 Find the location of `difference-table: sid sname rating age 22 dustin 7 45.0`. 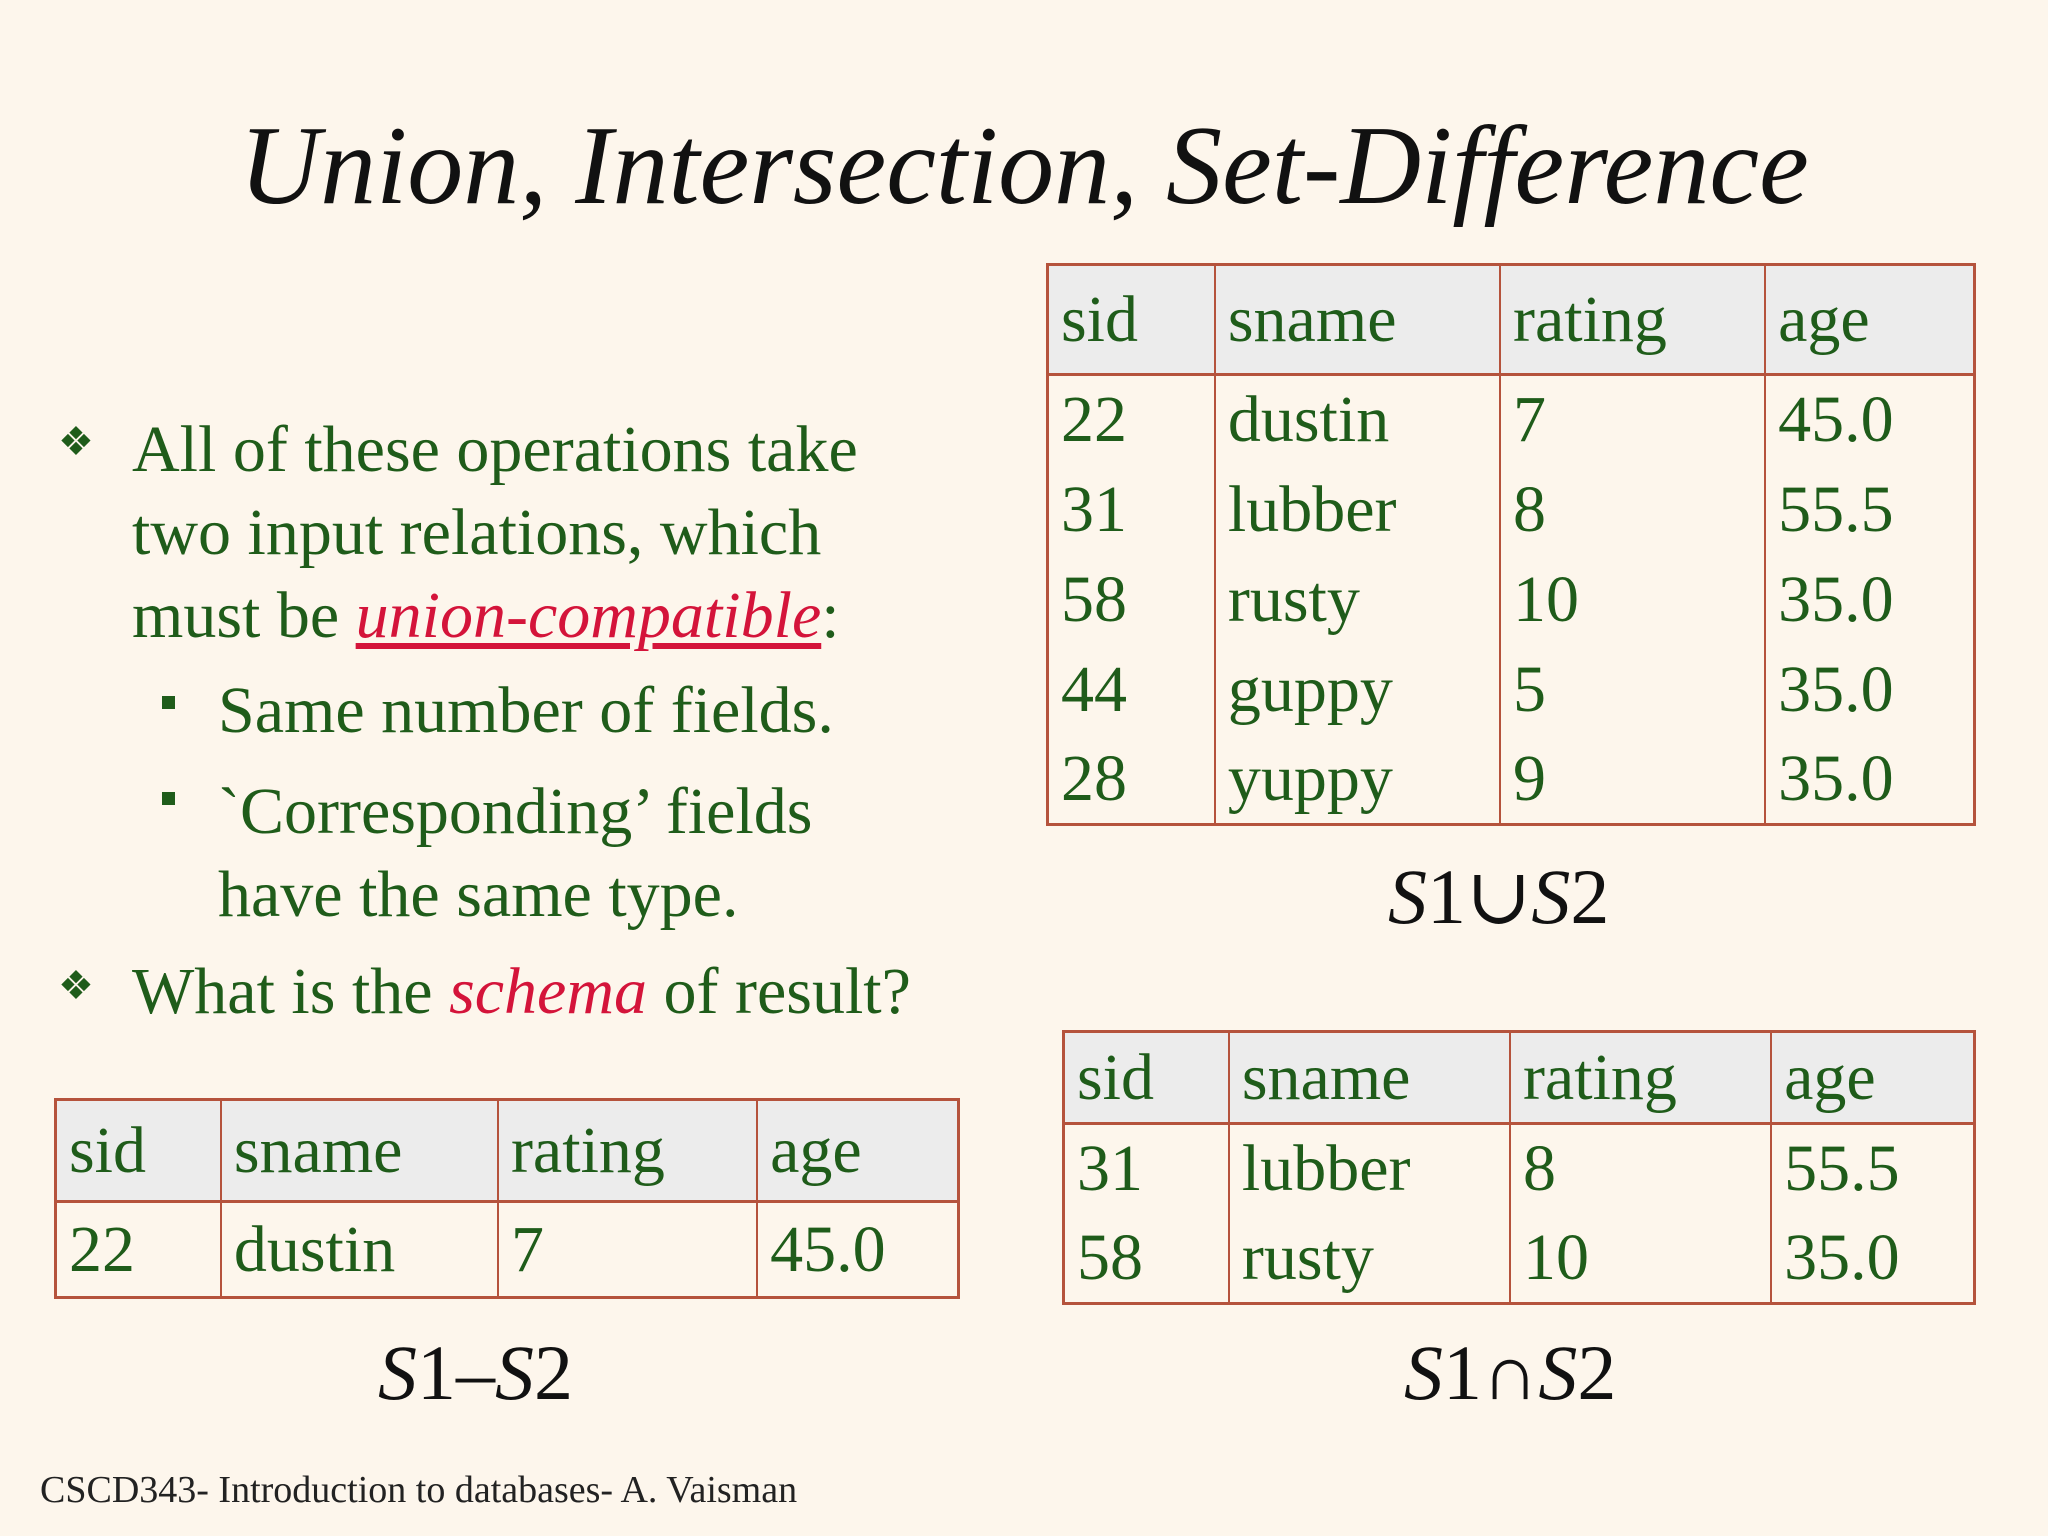

difference-table: sid sname rating age 22 dustin 7 45.0 is located at coordinates (507, 1198).